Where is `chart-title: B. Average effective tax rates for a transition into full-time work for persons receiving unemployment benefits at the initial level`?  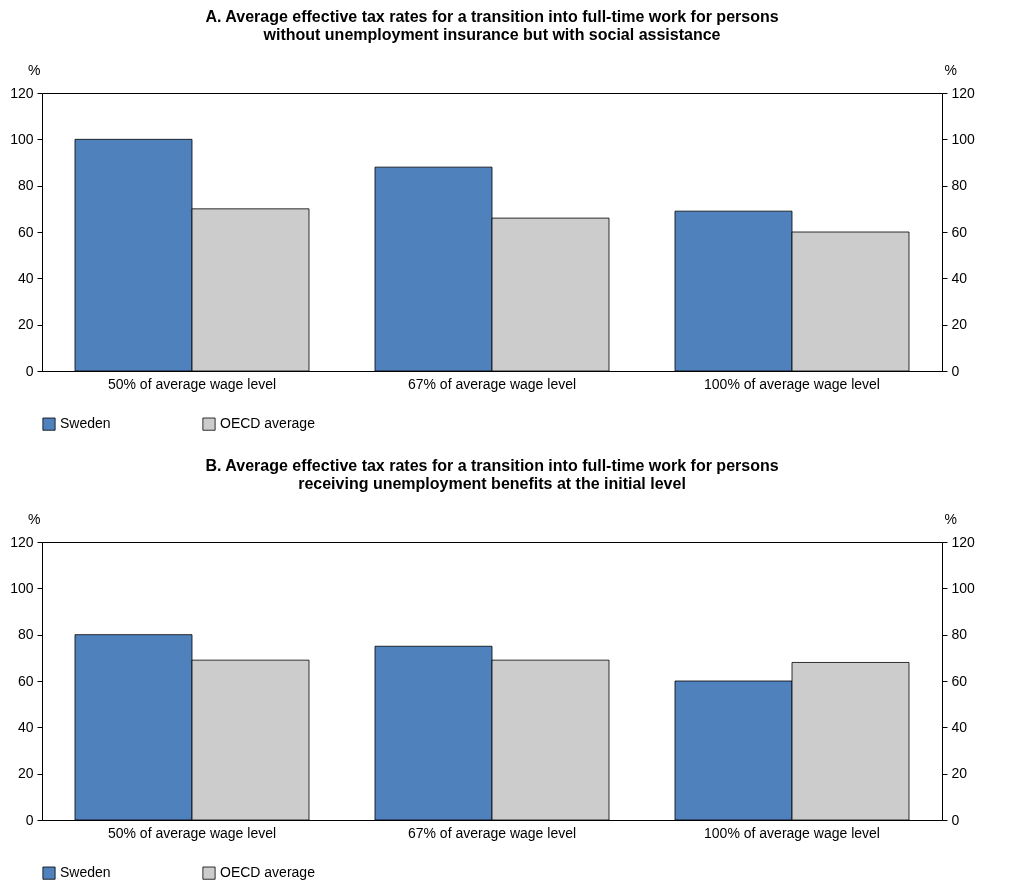 chart-title: B. Average effective tax rates for a transition into full-time work for persons receiving unemployment benefits at the initial level is located at coordinates (492, 474).